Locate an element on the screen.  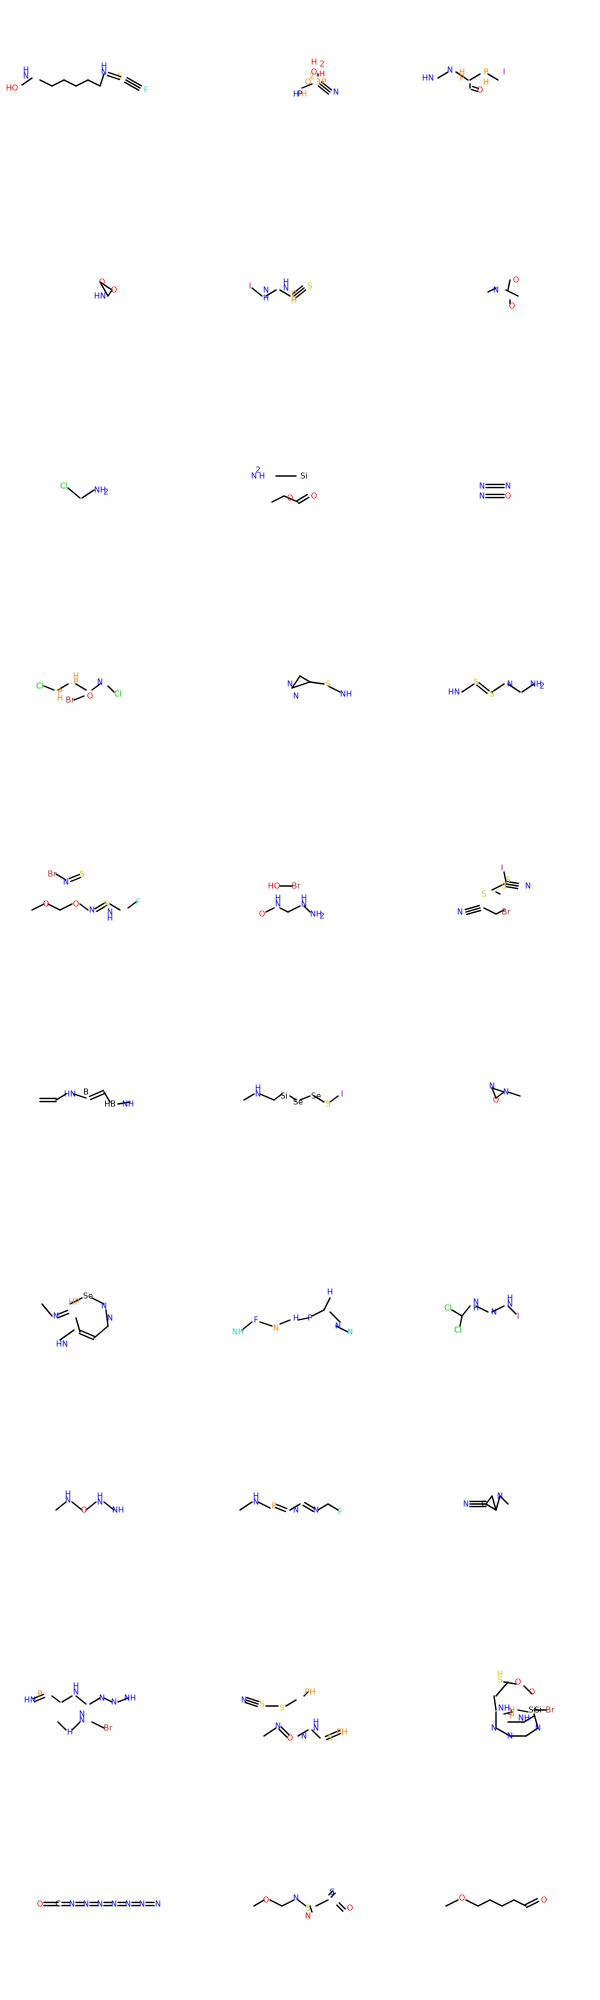
molecule-8: H 2 N Si O O is located at coordinates (300, 500).